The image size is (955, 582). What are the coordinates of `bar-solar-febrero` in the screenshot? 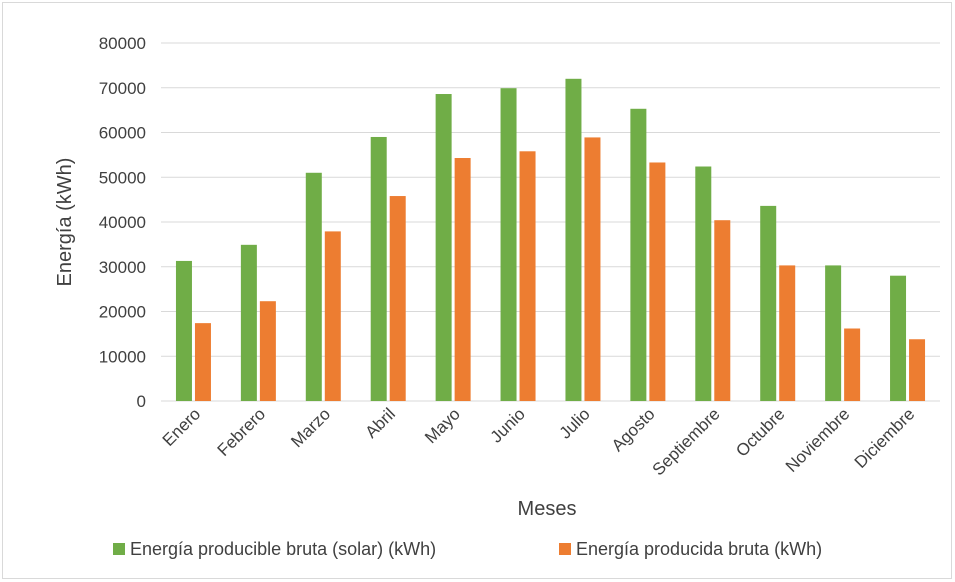 It's located at (248, 322).